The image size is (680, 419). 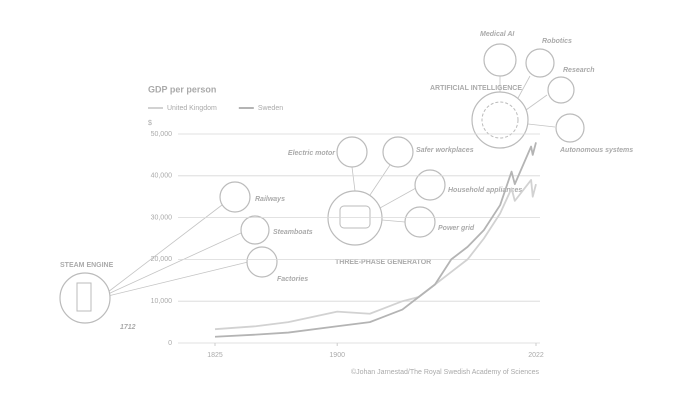 I want to click on annotation: Robotics, so click(x=557, y=41).